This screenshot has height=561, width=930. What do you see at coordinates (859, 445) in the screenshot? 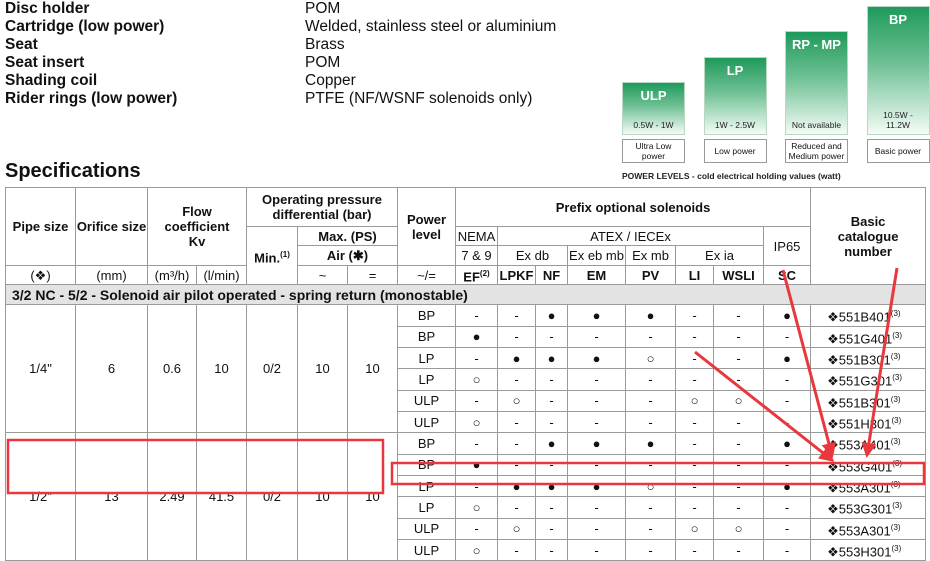
I see `catalogue-number: ❖553A401` at bounding box center [859, 445].